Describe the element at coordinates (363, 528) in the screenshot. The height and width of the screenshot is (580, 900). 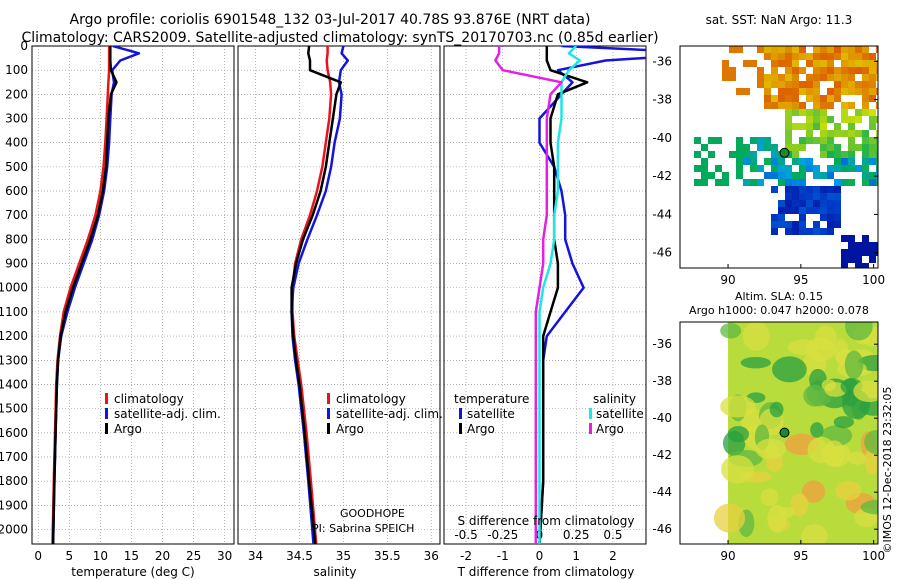
I see `pi-label: PI: Sabrina SPEICH` at that location.